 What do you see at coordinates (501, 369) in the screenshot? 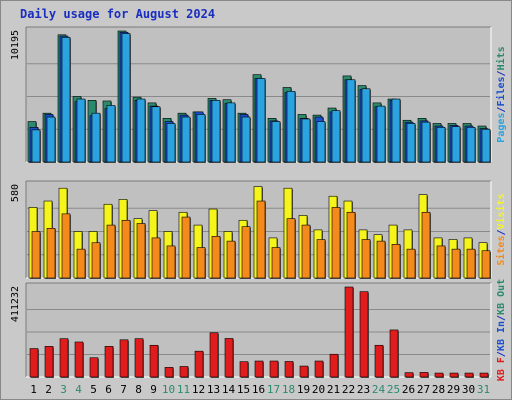
I see `legend-entry: KB F` at bounding box center [501, 369].